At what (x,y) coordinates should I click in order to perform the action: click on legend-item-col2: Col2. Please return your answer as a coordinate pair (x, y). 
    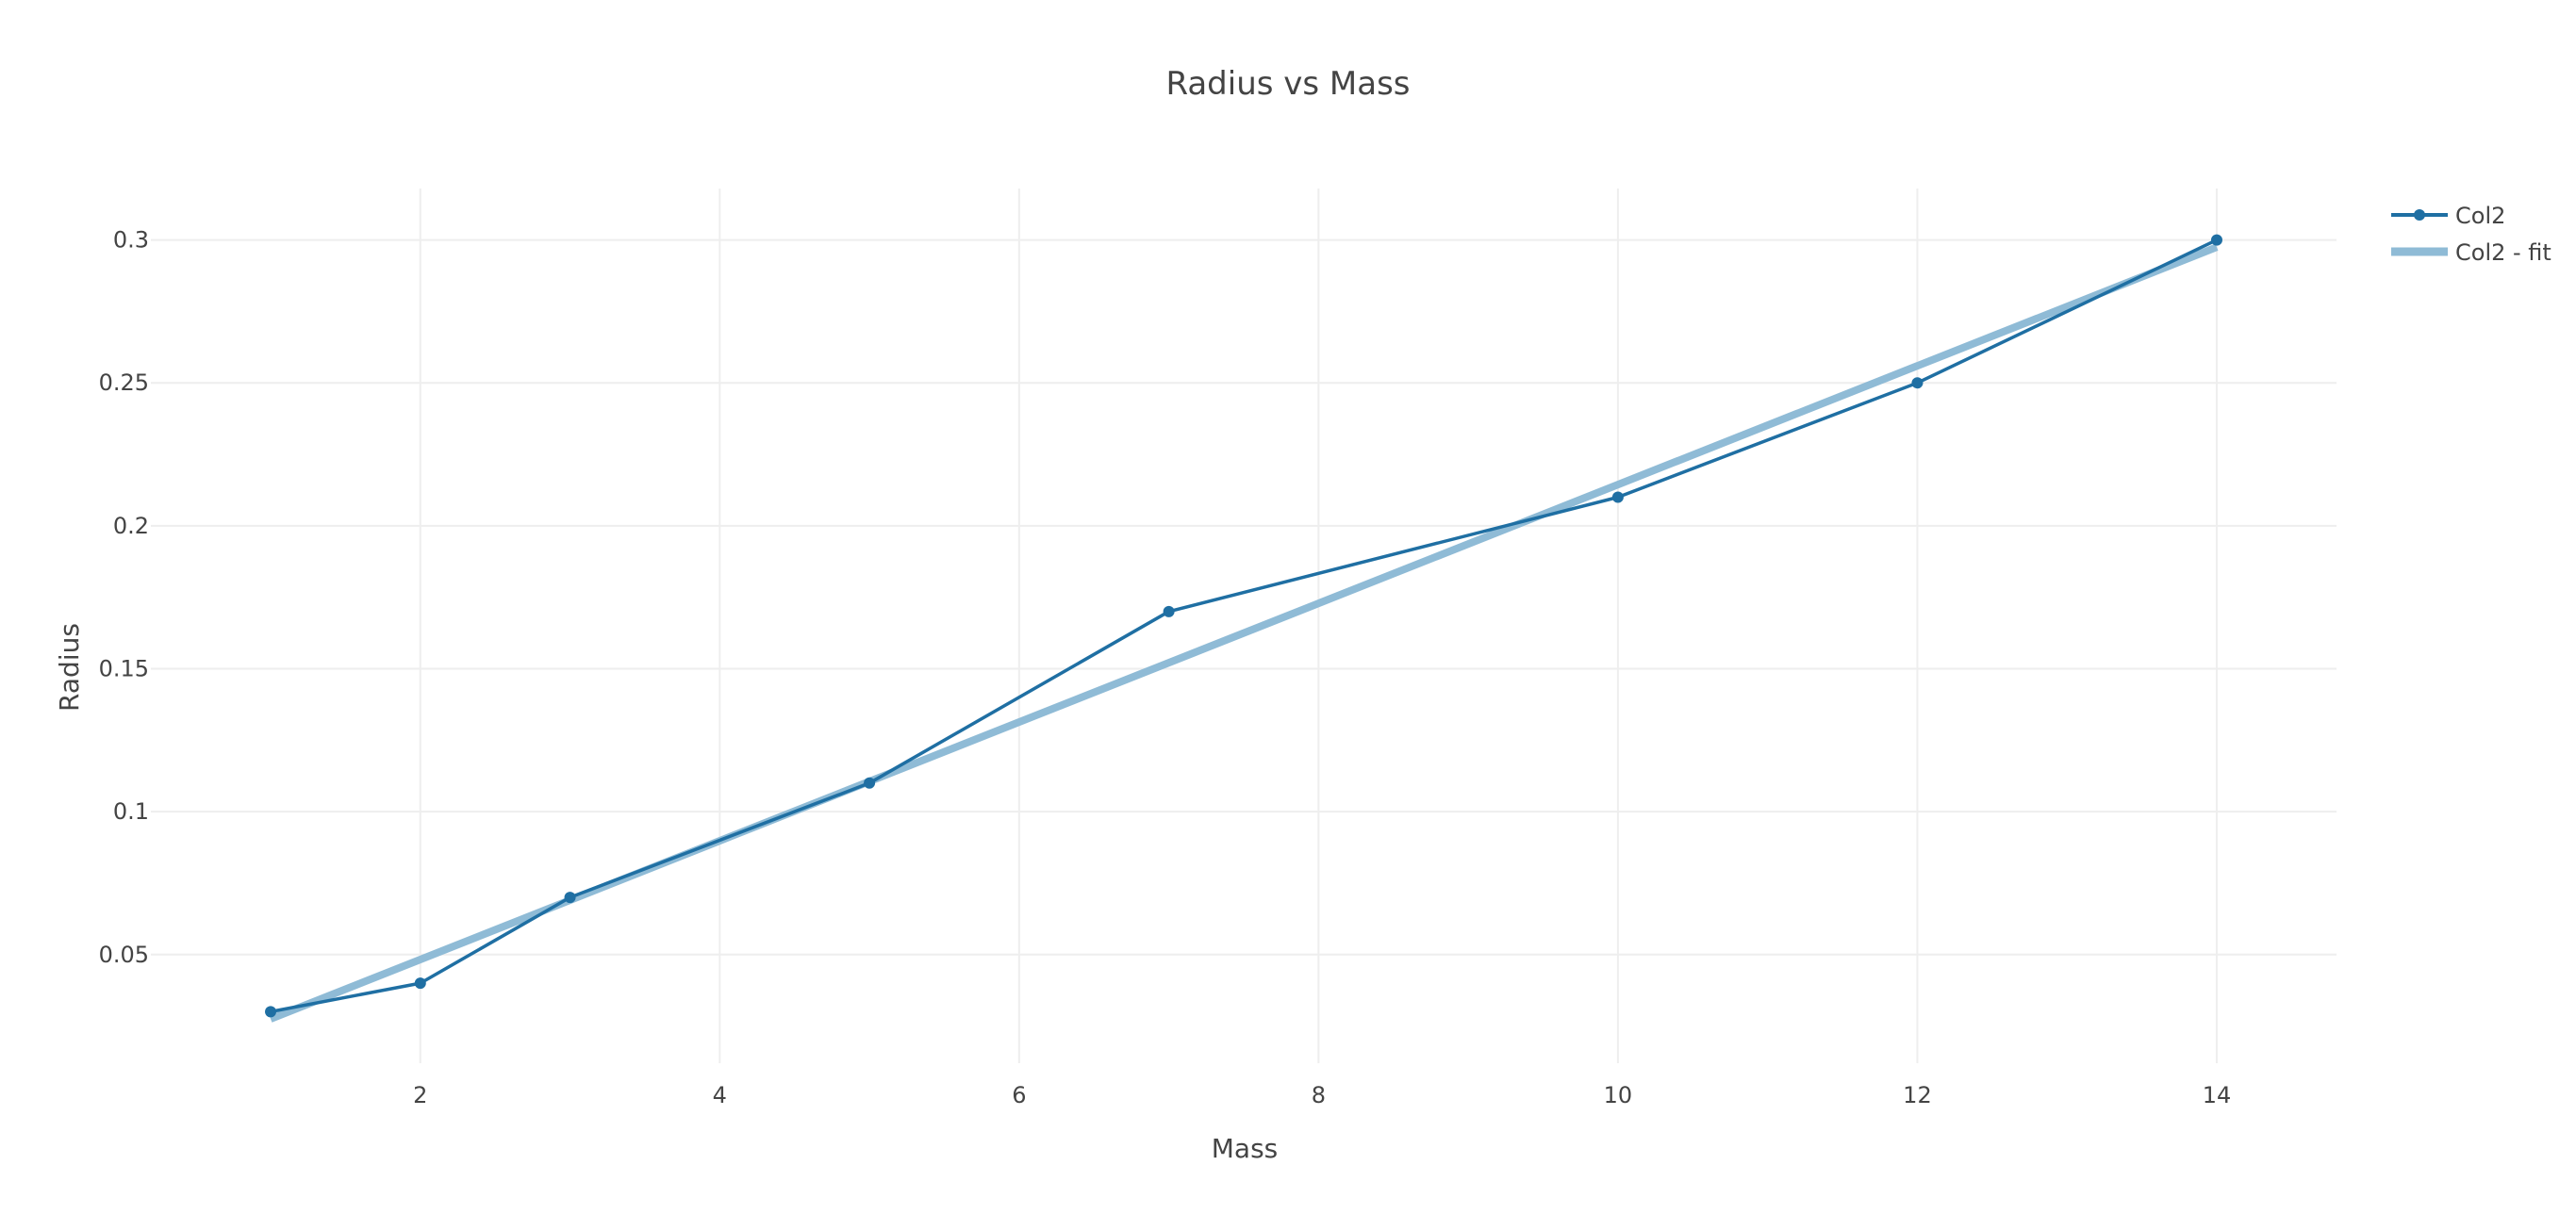
    Looking at the image, I should click on (2448, 216).